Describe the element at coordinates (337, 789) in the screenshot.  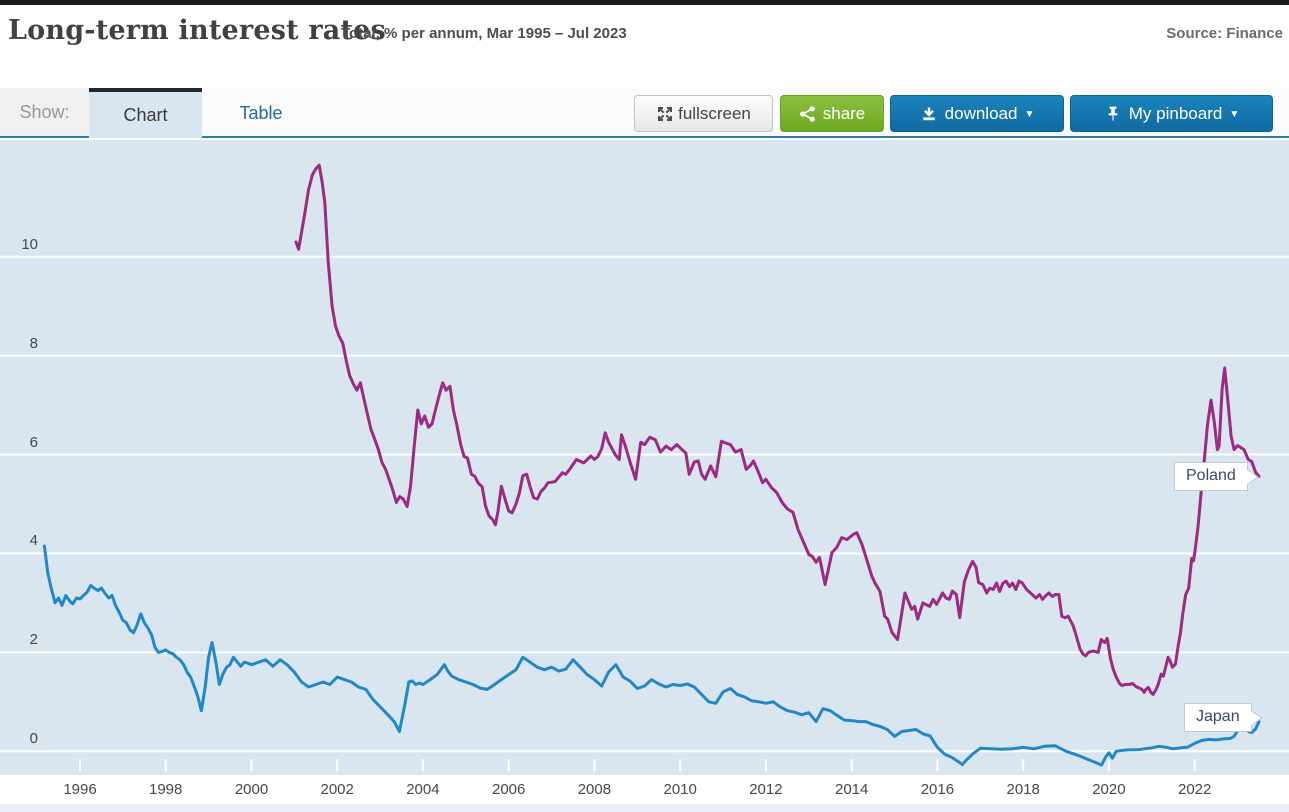
I see `x-axis-label: 2002` at that location.